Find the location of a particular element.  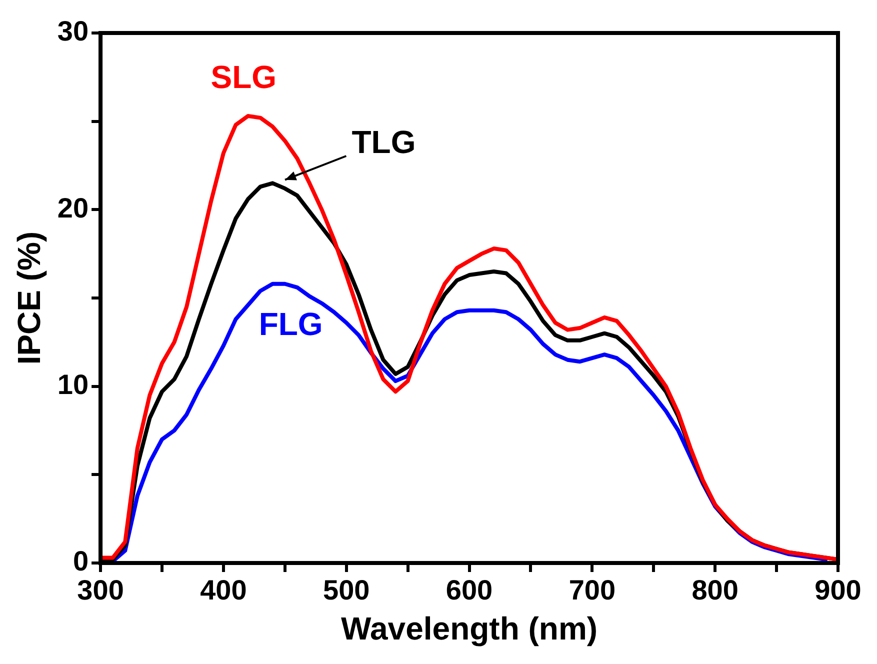

y-tick-label: 10 is located at coordinates (73, 384).